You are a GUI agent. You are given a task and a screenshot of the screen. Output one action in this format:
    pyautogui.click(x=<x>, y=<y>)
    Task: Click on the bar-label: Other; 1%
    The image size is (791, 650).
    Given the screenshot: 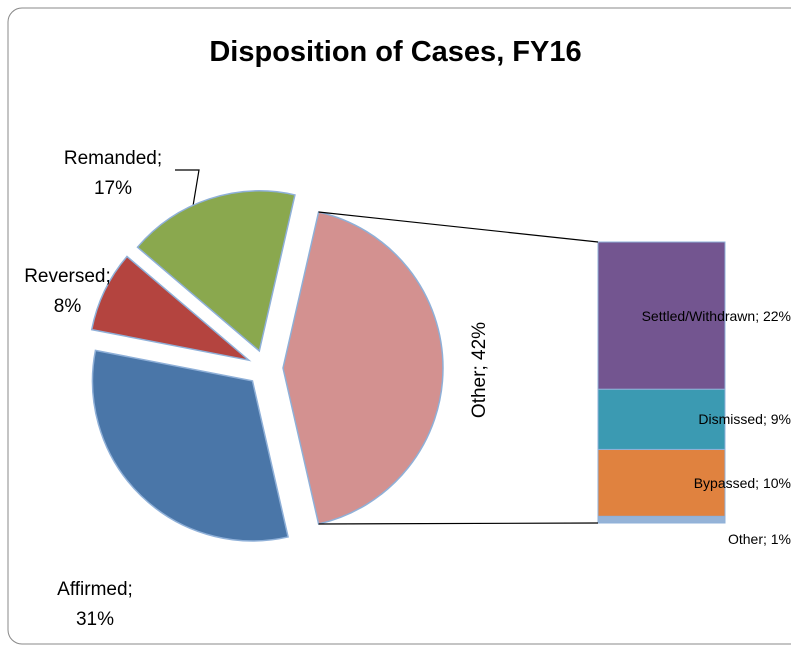 What is the action you would take?
    pyautogui.click(x=759, y=539)
    